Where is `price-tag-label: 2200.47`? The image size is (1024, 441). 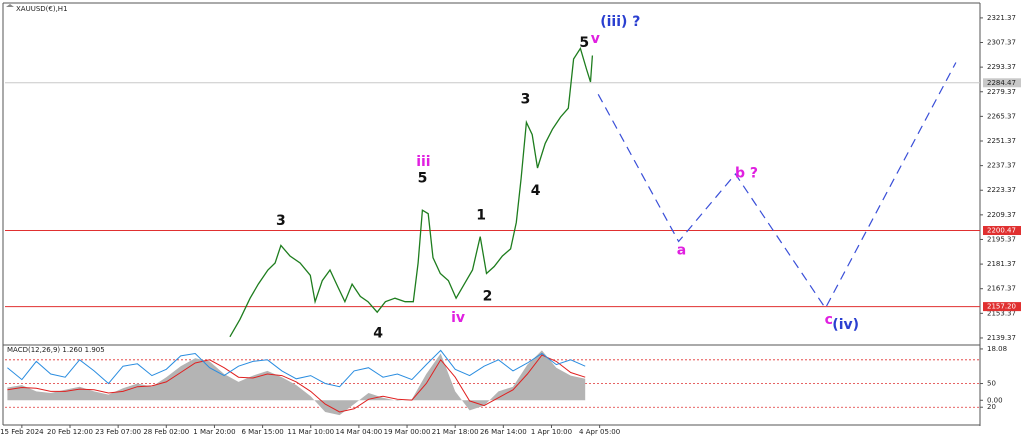 price-tag-label: 2200.47 is located at coordinates (1001, 231).